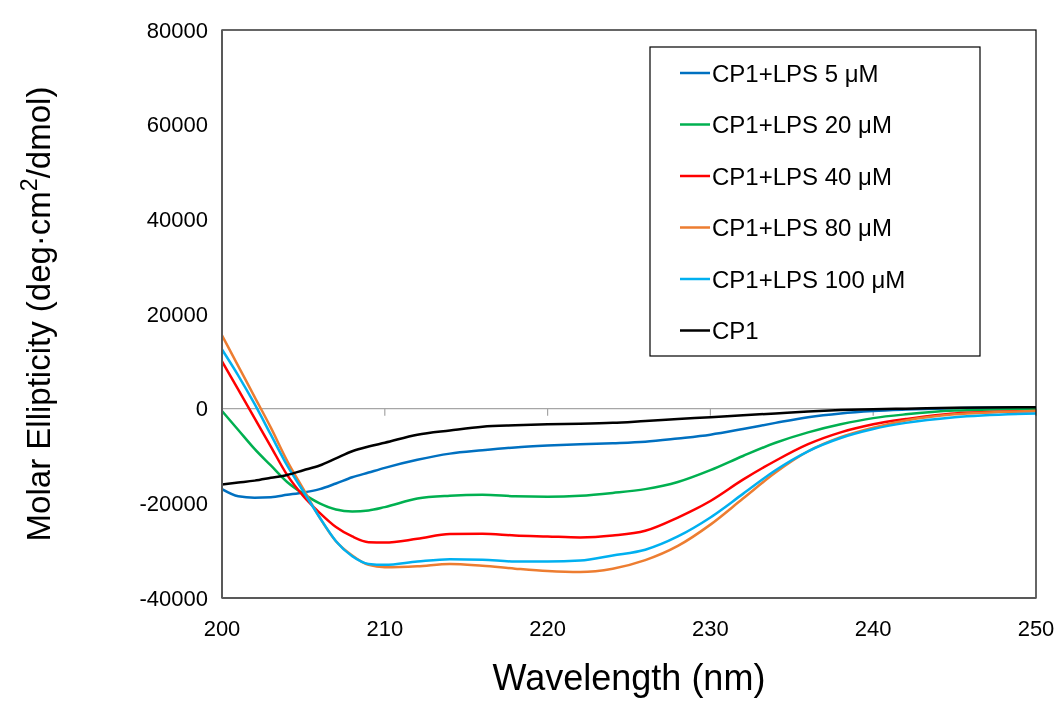 The height and width of the screenshot is (715, 1064). What do you see at coordinates (735, 330) in the screenshot?
I see `legend-label: CP1` at bounding box center [735, 330].